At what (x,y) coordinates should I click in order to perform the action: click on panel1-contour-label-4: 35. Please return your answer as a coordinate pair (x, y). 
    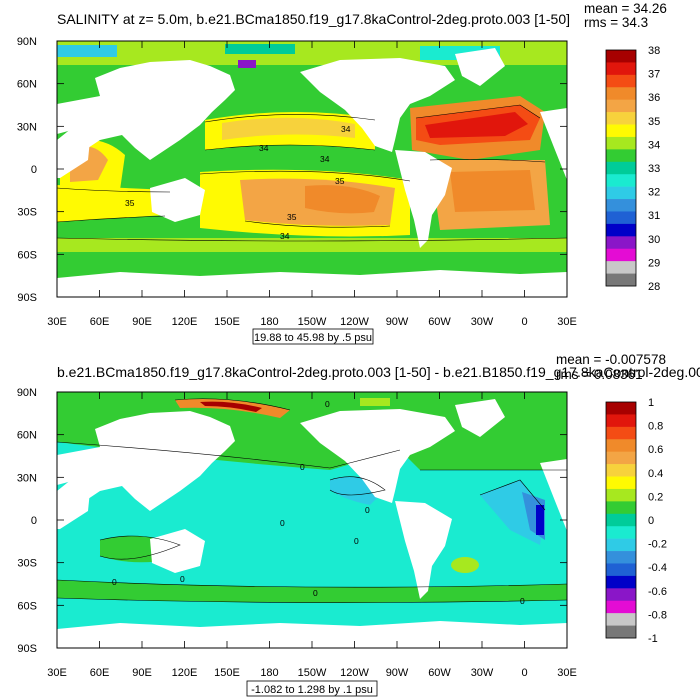
    Looking at the image, I should click on (340, 181).